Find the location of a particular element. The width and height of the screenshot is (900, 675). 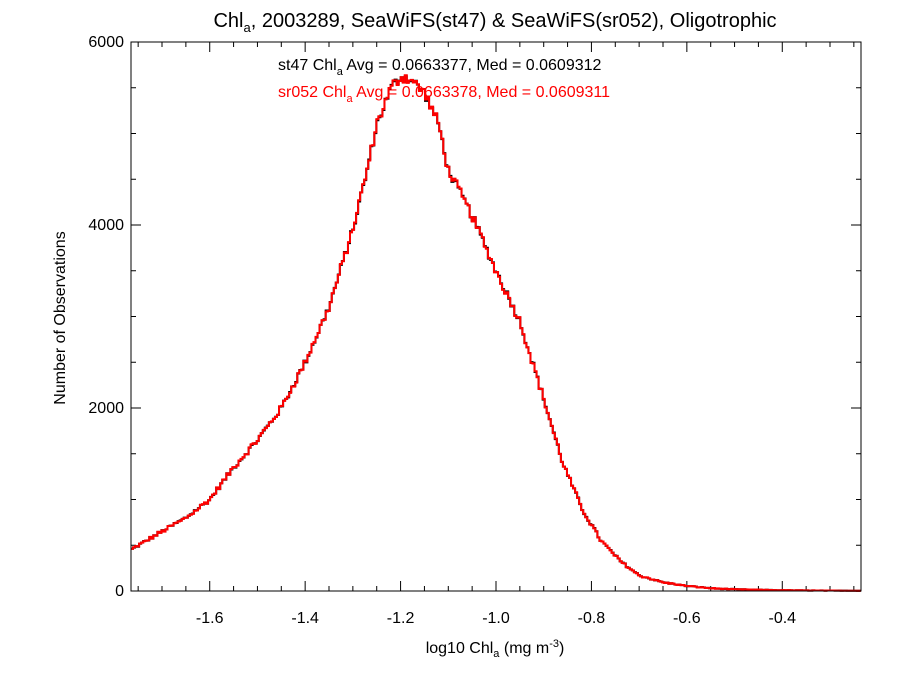

annotation-sr052-main: sr052 Chl is located at coordinates (312, 92).